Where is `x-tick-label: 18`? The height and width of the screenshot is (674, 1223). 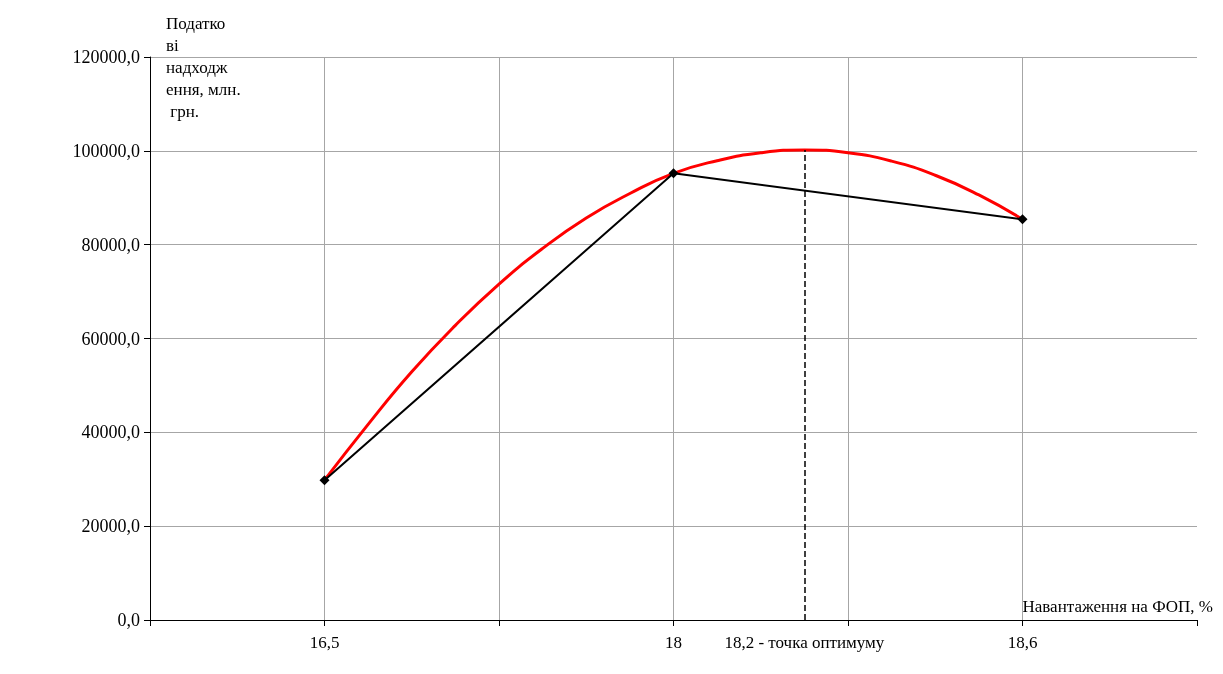
x-tick-label: 18 is located at coordinates (673, 642).